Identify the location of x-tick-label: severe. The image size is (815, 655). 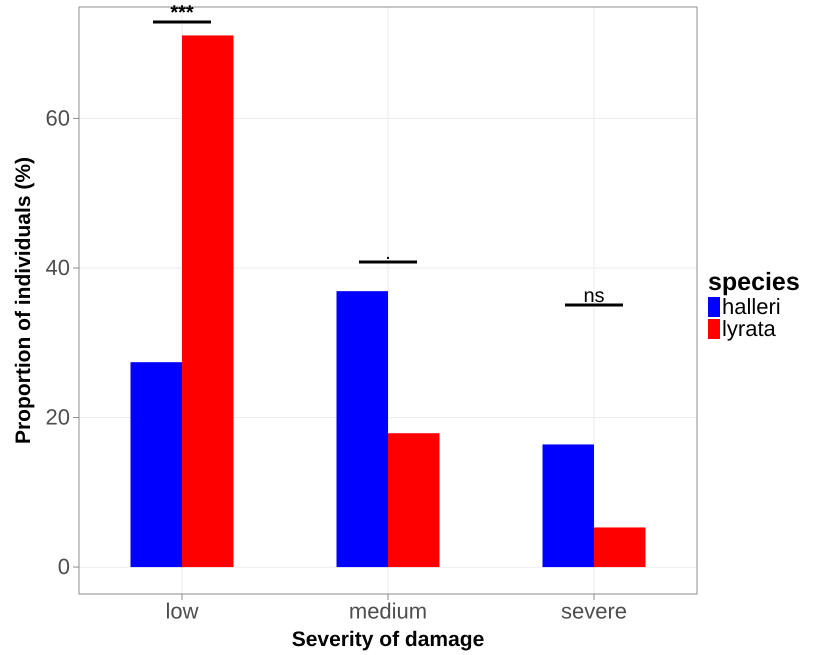
(594, 611).